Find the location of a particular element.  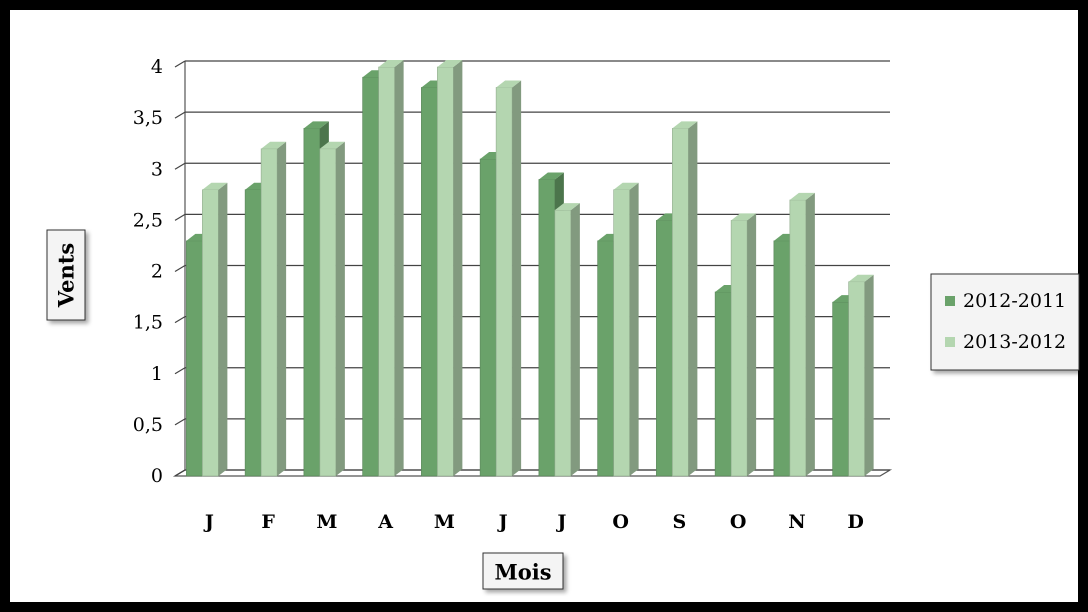

y-tick-label: 0 is located at coordinates (157, 476).